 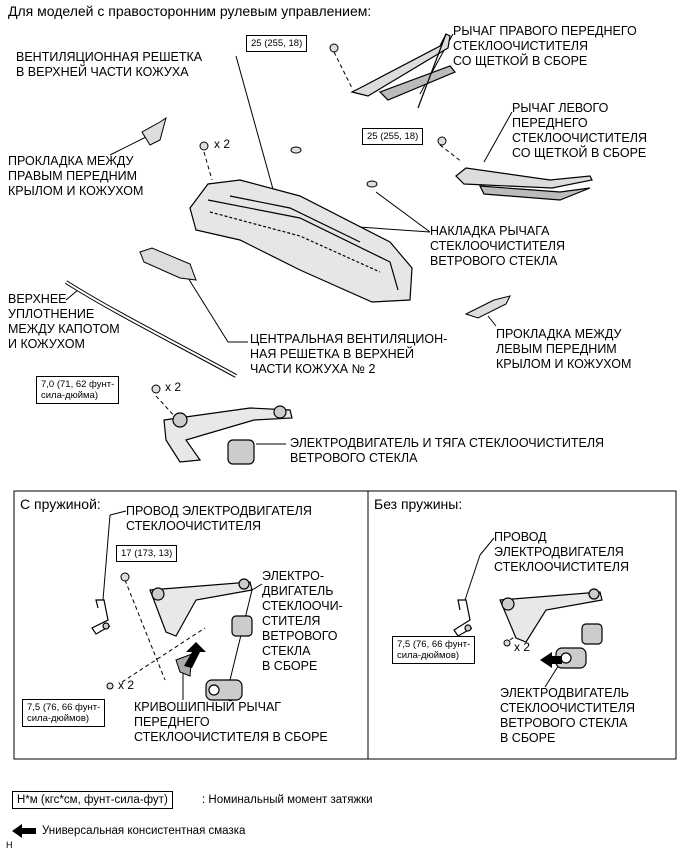 I want to click on leader-right-seal, so click(x=130, y=145).